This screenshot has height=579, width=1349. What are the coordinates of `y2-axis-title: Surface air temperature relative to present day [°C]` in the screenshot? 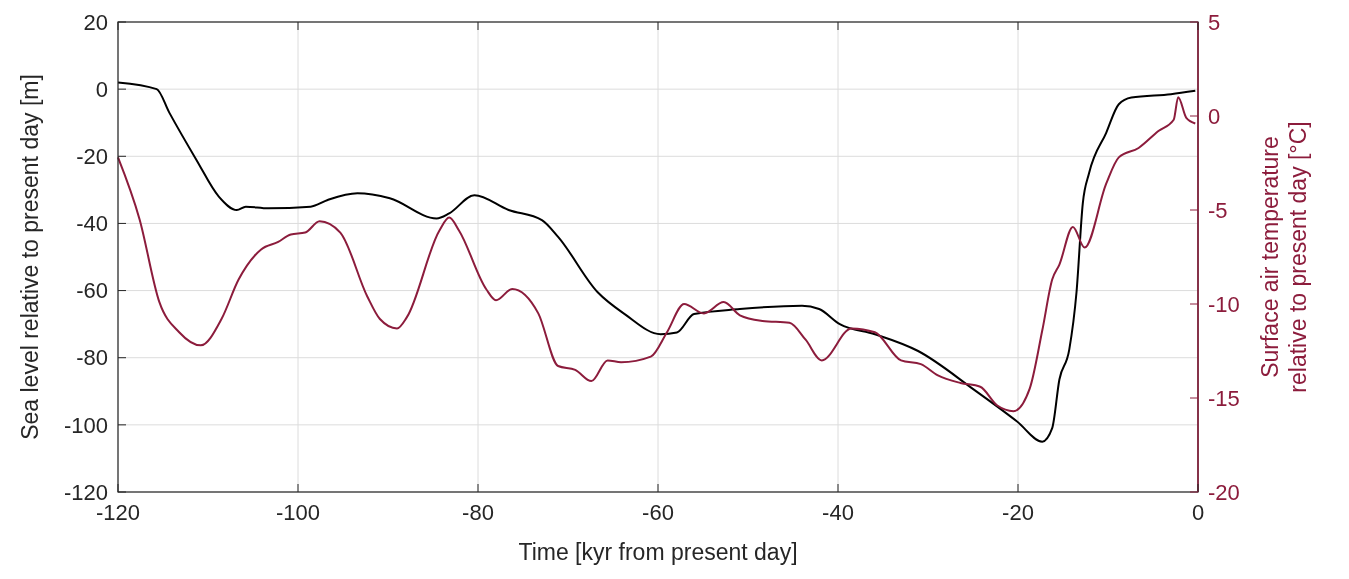 It's located at (1284, 257).